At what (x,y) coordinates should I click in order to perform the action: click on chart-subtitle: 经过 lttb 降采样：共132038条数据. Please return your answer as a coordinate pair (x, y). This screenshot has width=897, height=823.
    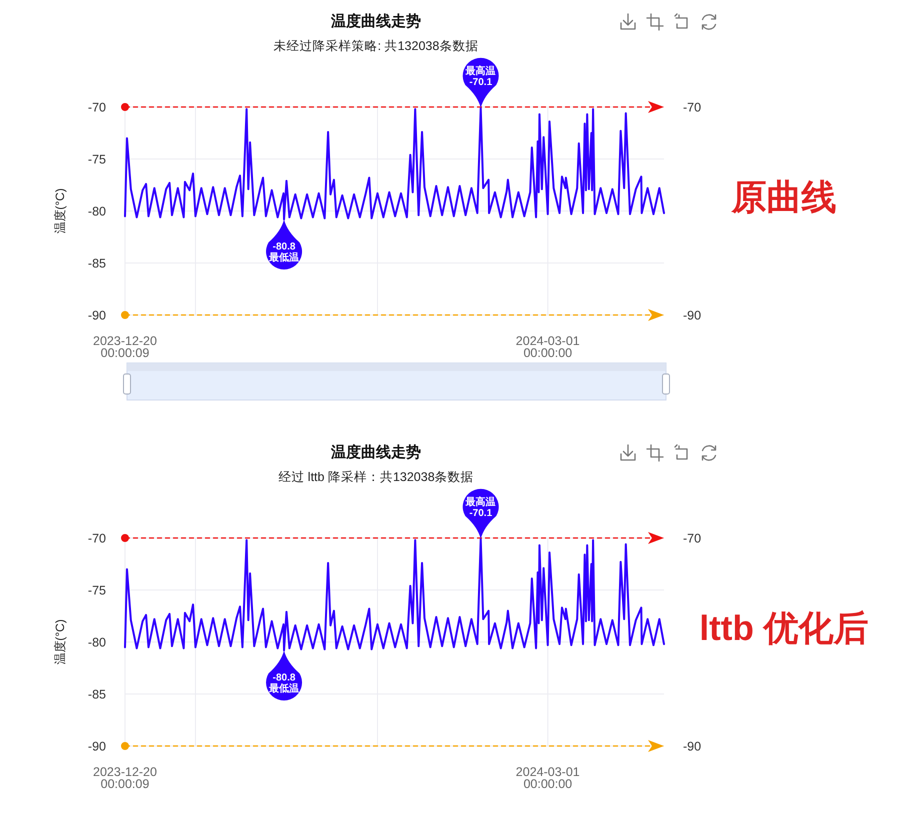
    Looking at the image, I should click on (376, 477).